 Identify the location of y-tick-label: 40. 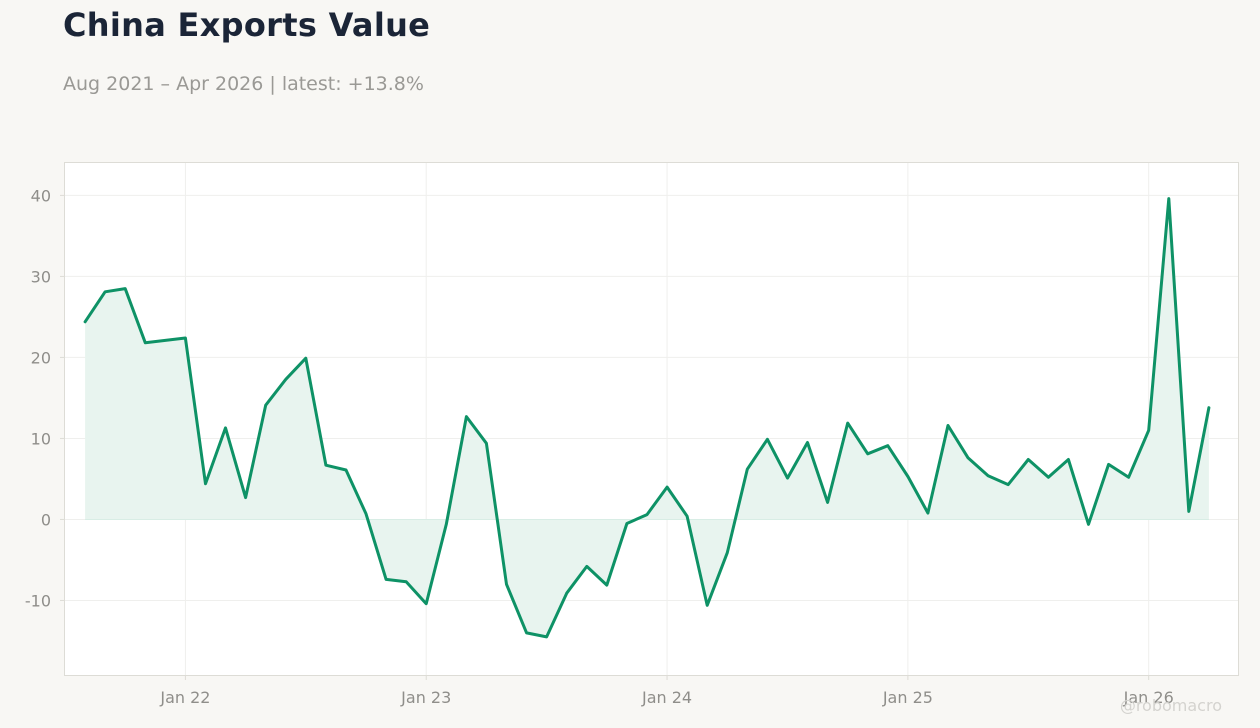
(41, 195).